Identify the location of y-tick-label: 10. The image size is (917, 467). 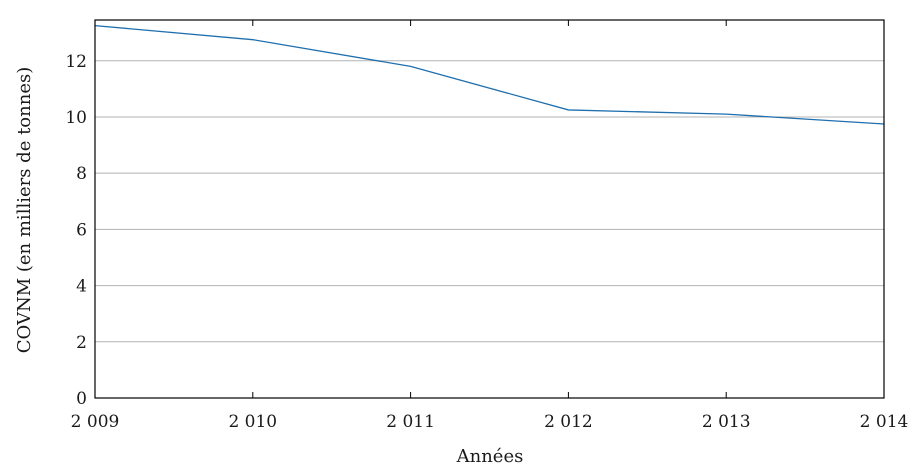
(76, 118).